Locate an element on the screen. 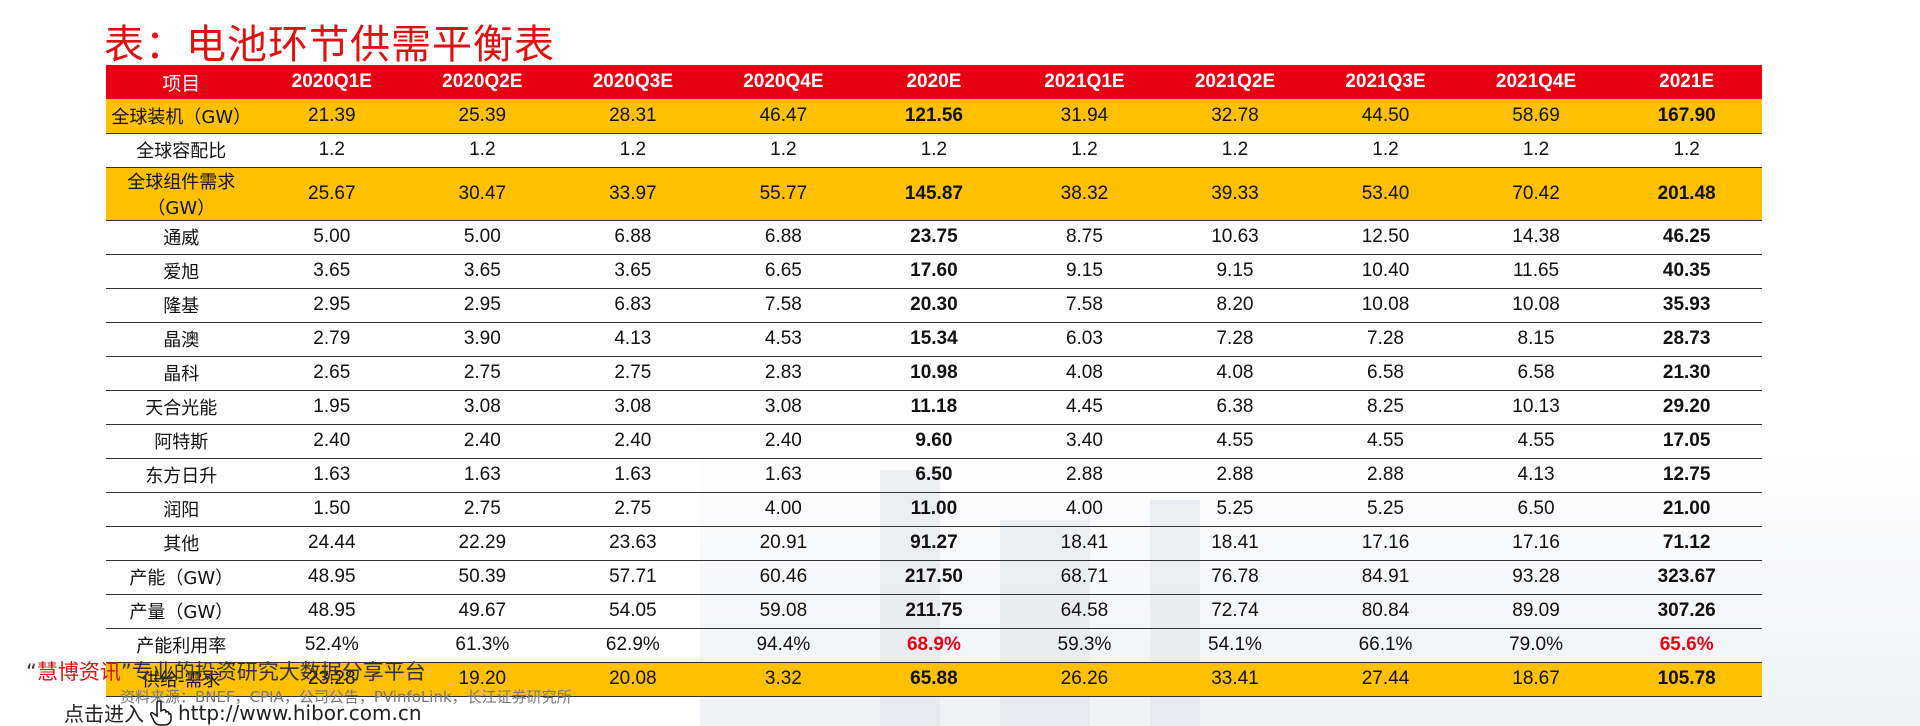 The height and width of the screenshot is (726, 1920). column-header: 2021E is located at coordinates (1686, 82).